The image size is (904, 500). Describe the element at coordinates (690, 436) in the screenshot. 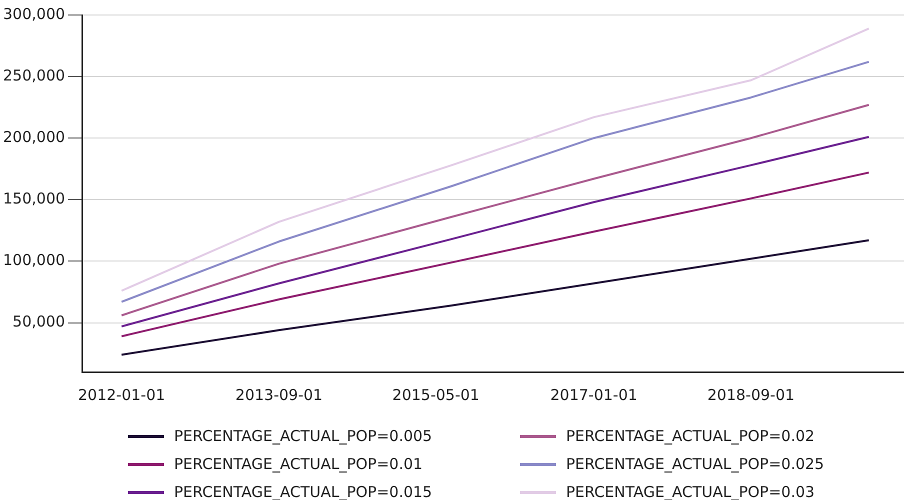

I see `legend-label: PERCENTAGE_ACTUAL_POP=0.02` at that location.